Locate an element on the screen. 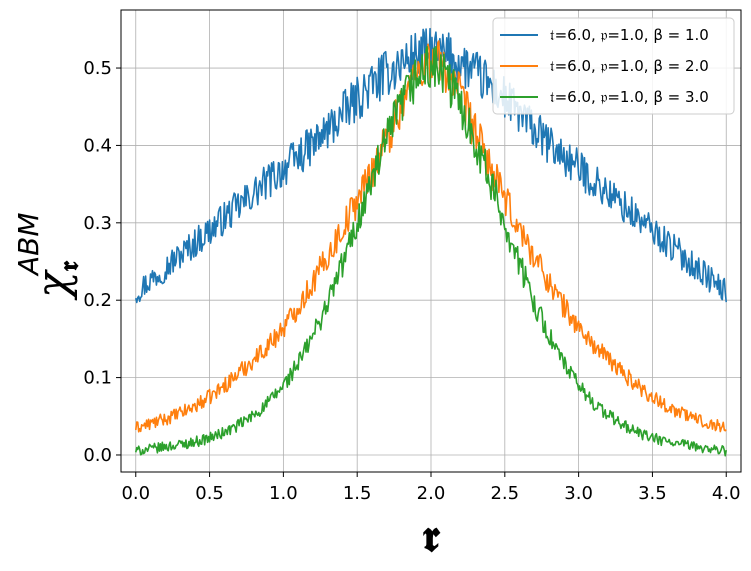 Image resolution: width=751 pixels, height=571 pixels. x-tick-label: 4.0 is located at coordinates (726, 493).